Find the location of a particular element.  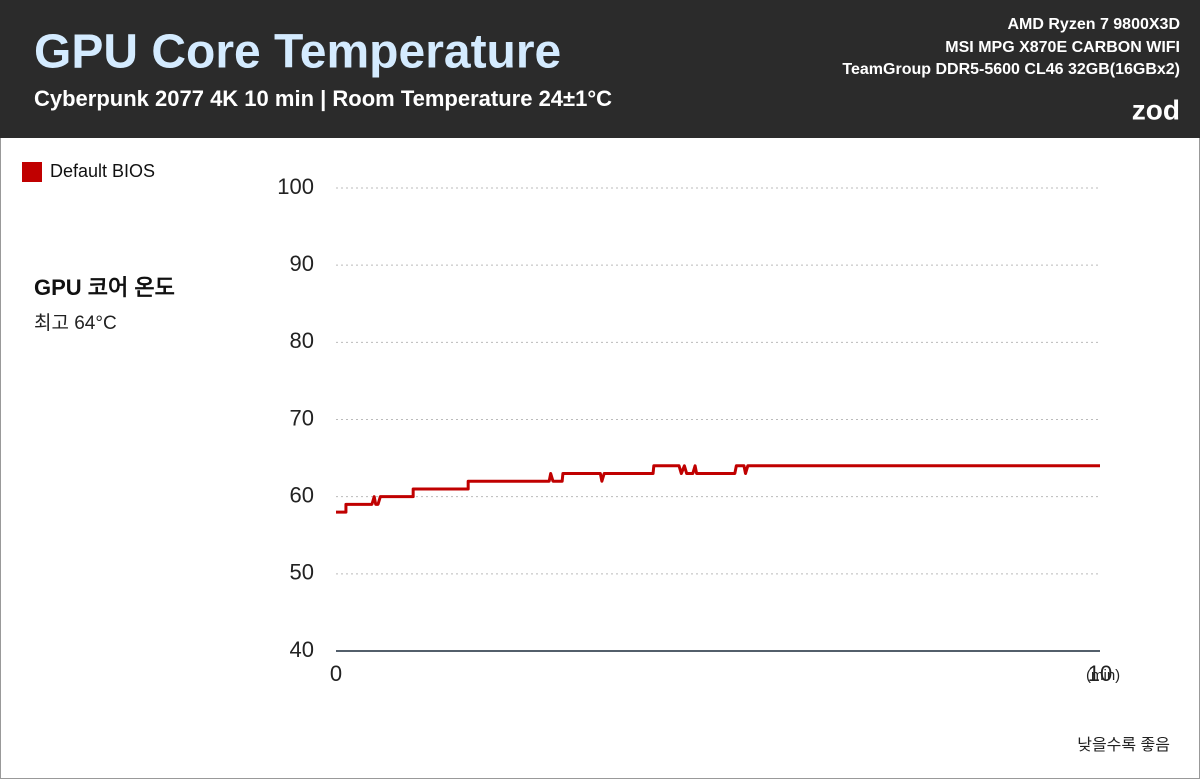

y-tick-label: 100 is located at coordinates (295, 186).